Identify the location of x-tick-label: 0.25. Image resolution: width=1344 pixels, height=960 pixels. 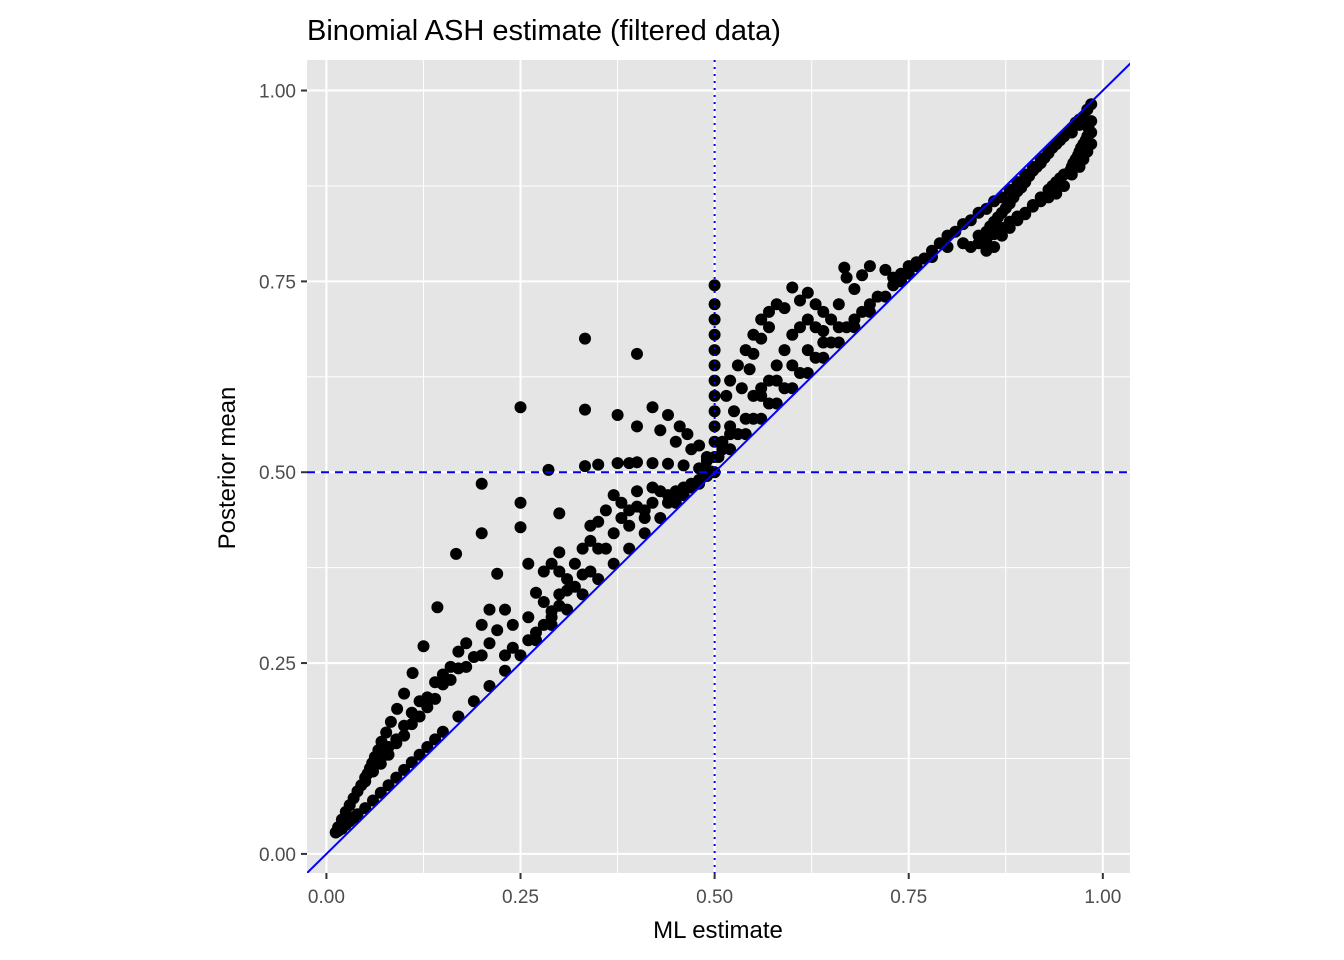
(520, 897).